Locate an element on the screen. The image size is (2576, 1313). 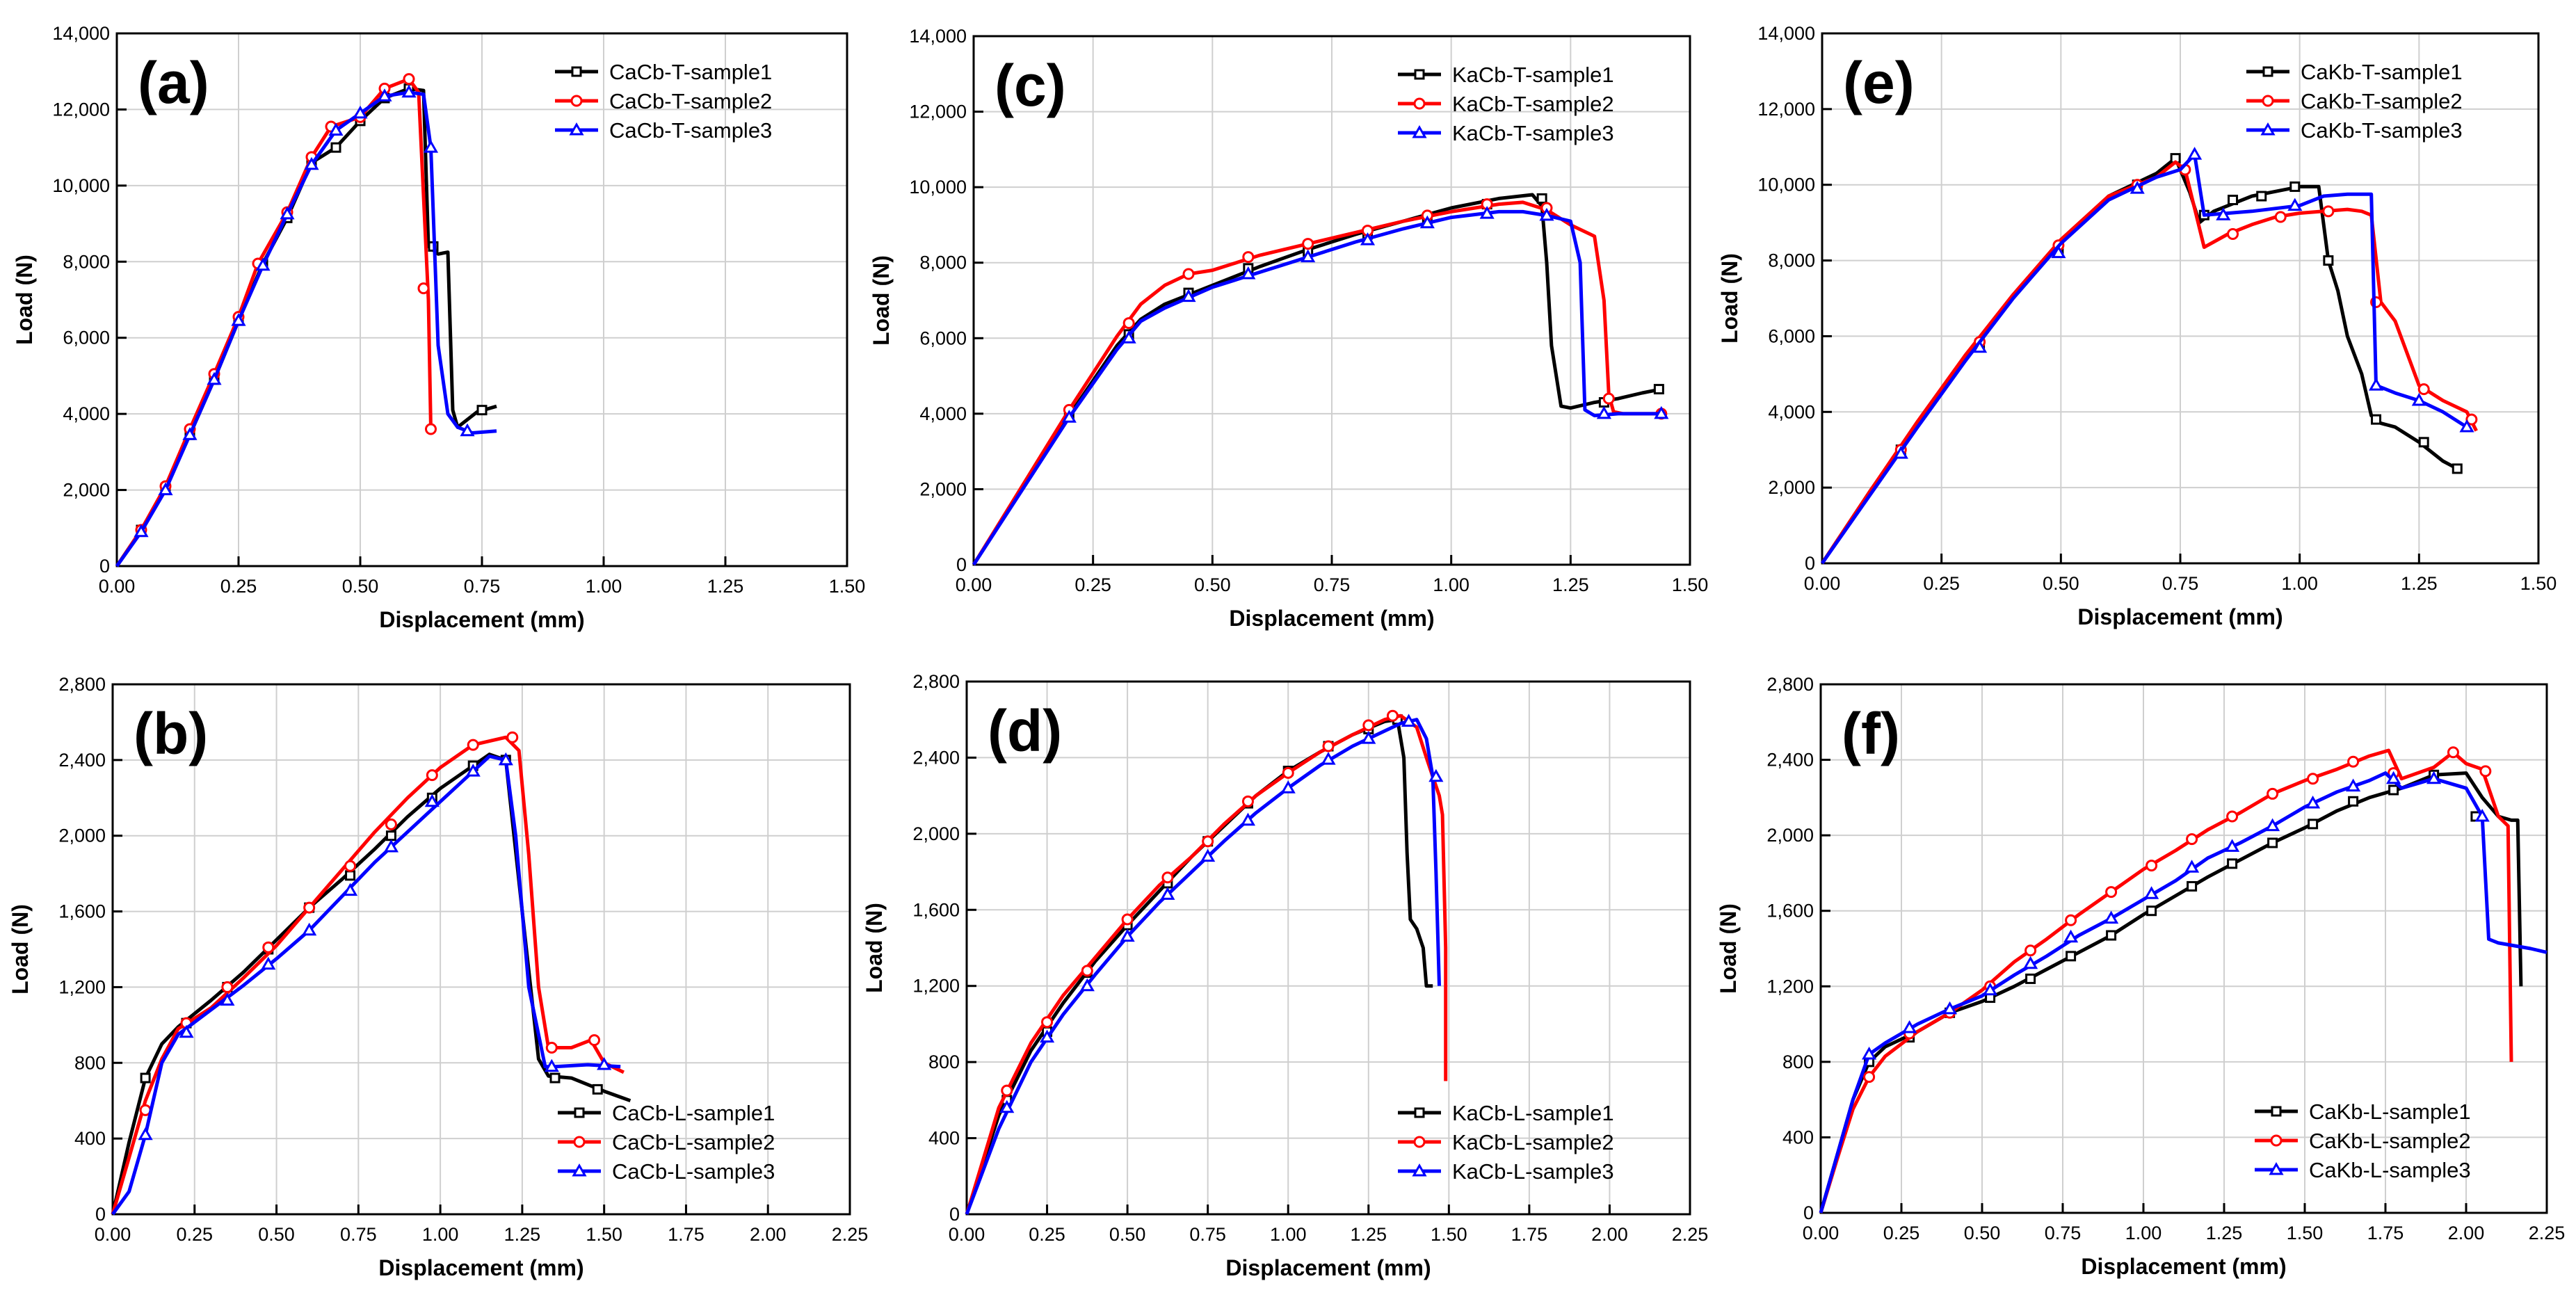
series-KaCb-L-sample3 is located at coordinates (1204, 964).